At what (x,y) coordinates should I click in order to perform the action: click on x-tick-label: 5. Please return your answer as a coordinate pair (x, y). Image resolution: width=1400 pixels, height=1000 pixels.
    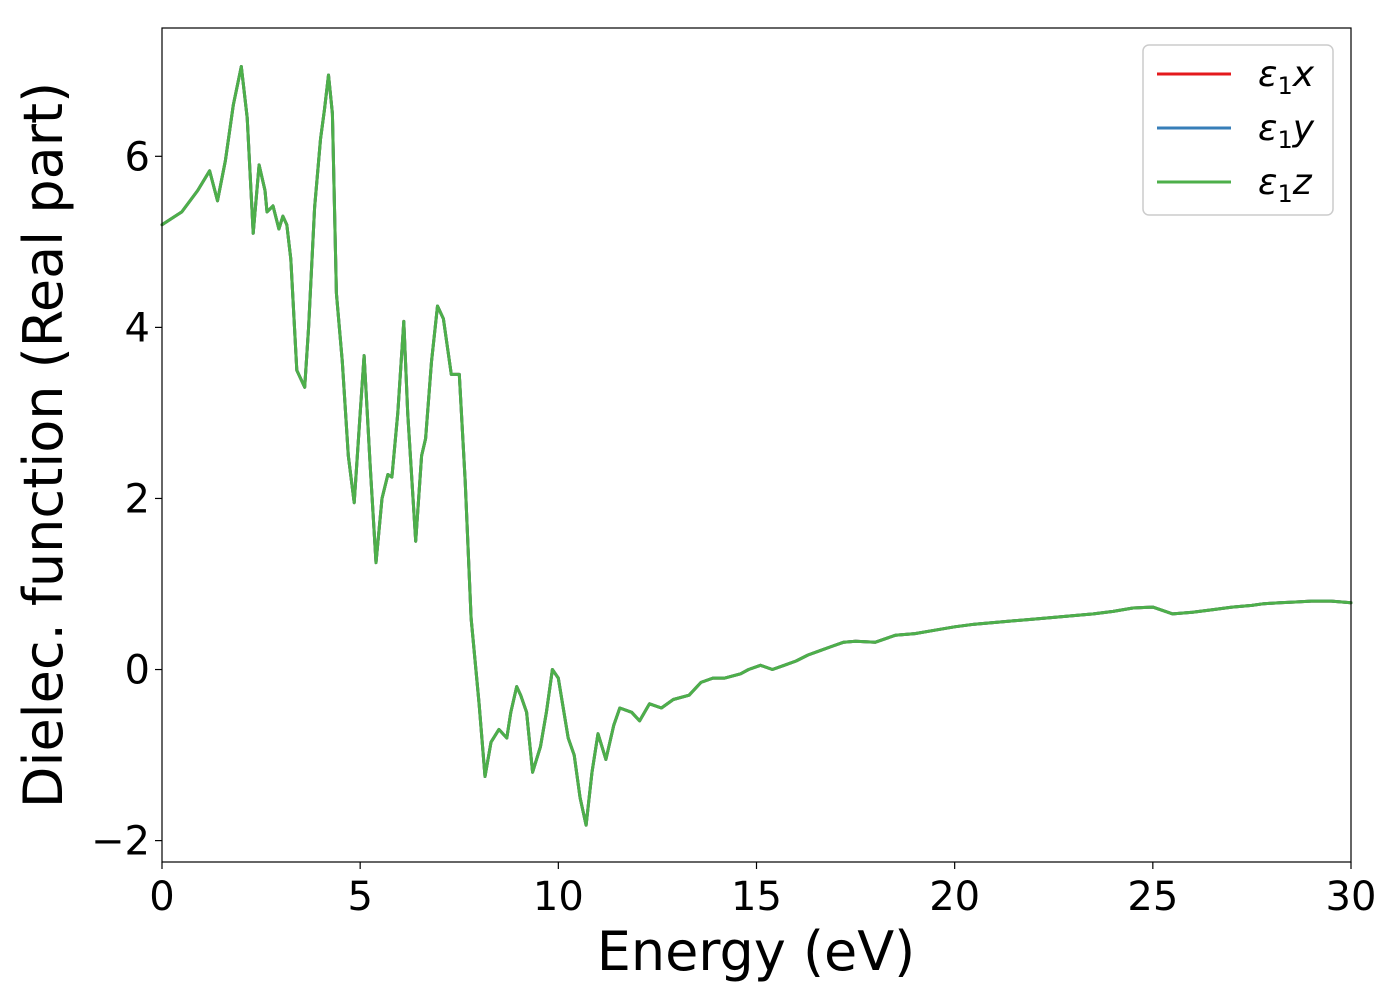
    Looking at the image, I should click on (359, 897).